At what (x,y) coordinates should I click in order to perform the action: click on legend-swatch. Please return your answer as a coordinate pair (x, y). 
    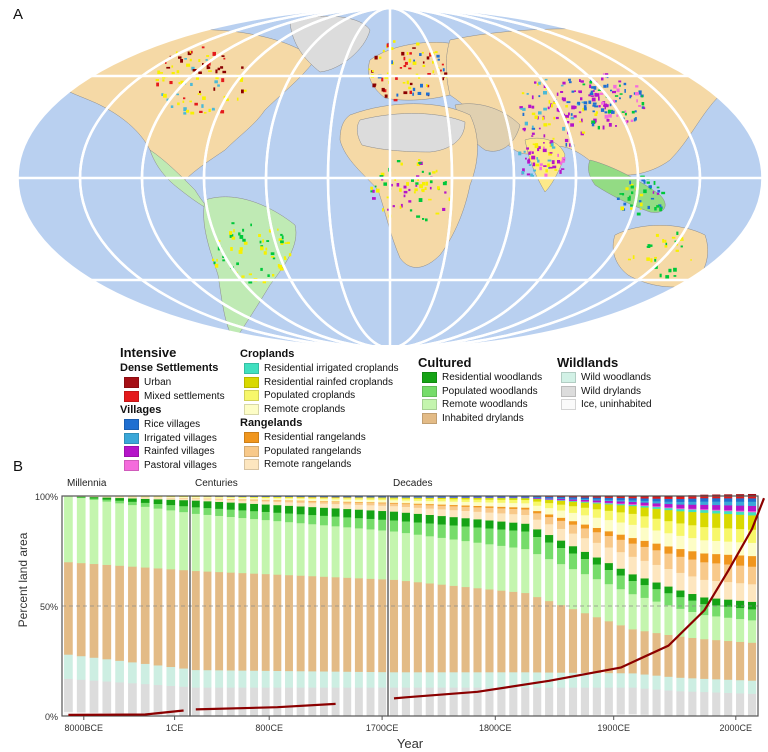
    Looking at the image, I should click on (131, 396).